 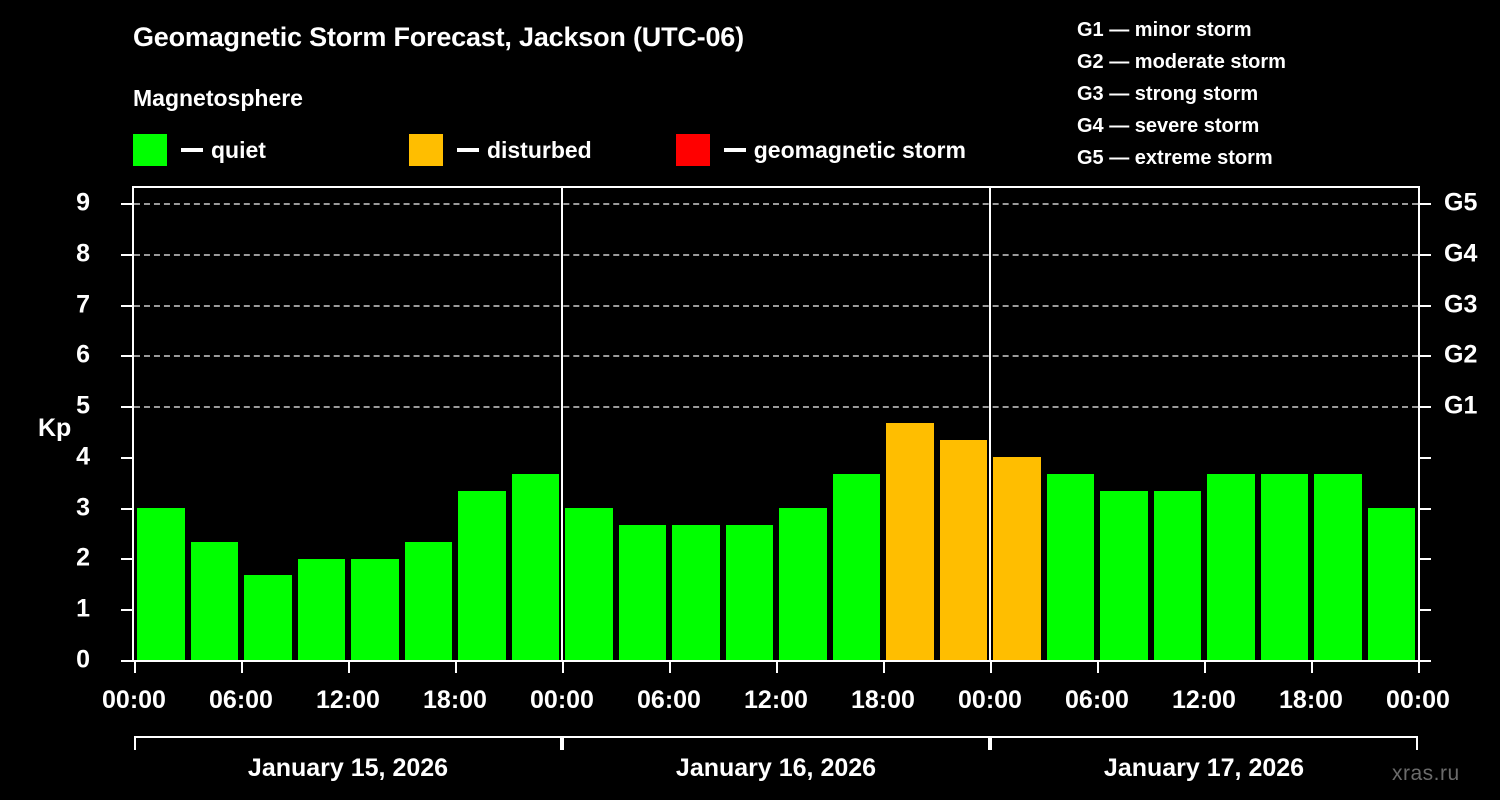 I want to click on y-axis-tick-label: 7, so click(x=83, y=304).